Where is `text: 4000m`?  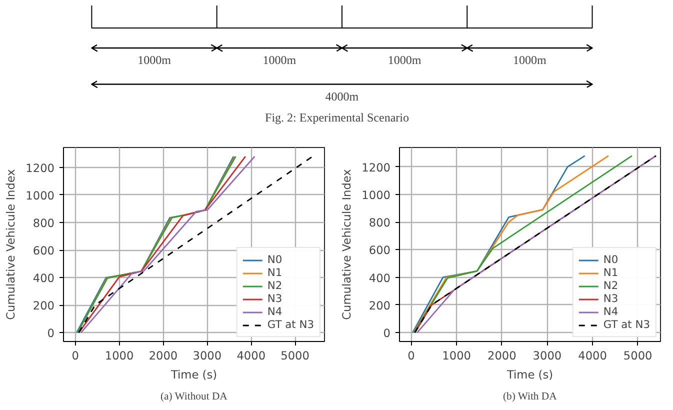 text: 4000m is located at coordinates (342, 96).